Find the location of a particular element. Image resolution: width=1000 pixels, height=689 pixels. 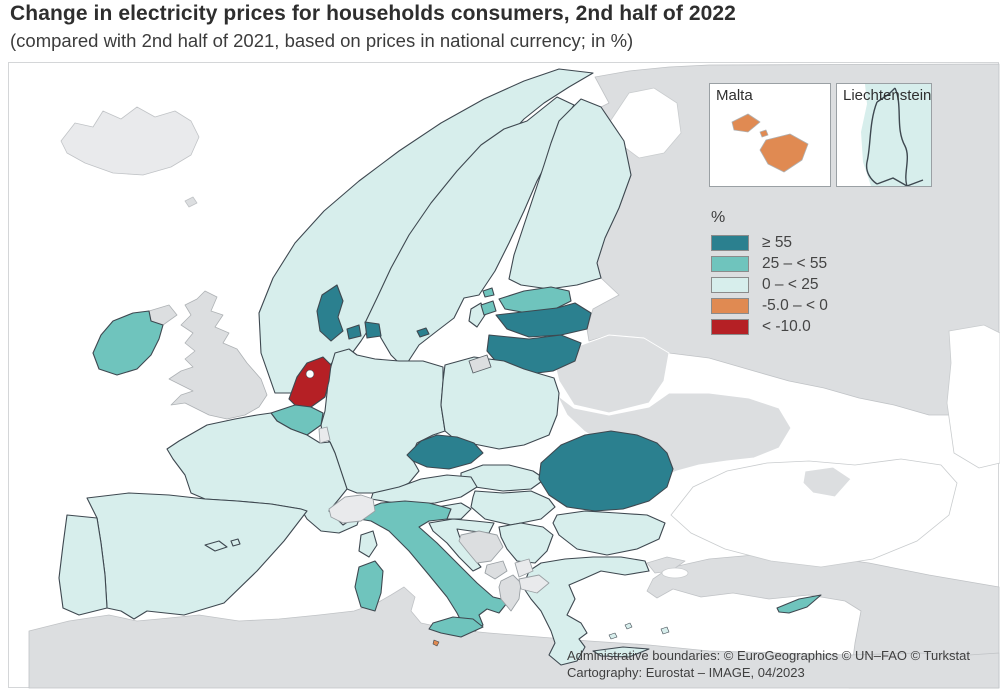

malta-gozo-island is located at coordinates (746, 123).